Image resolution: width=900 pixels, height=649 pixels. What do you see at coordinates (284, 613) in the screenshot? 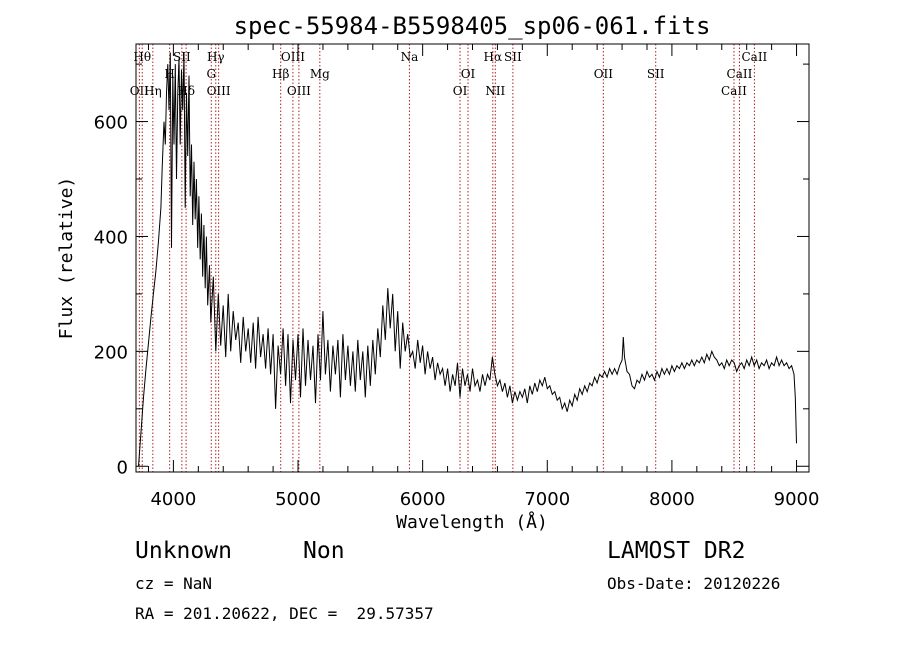
I see `coordinates: RA = 201.20622, DEC = 29.57357` at bounding box center [284, 613].